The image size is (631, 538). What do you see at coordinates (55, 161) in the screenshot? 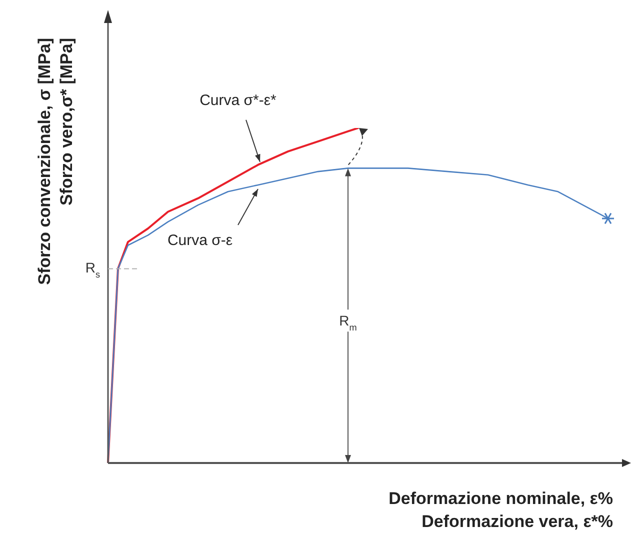
I see `y-axis-title: Sforzo convenzionale, σ [MPa] Sforzo vero,σ* [MPa]` at bounding box center [55, 161].